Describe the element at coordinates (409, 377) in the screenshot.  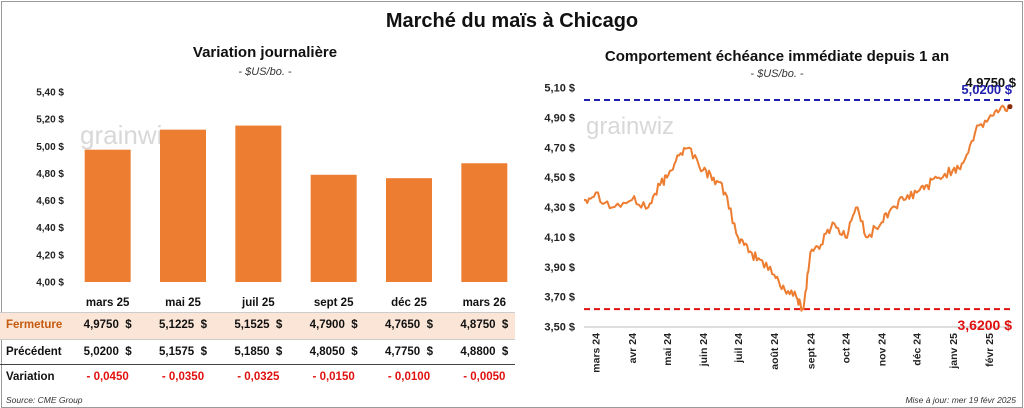
I see `table-cell: - 0,0100` at that location.